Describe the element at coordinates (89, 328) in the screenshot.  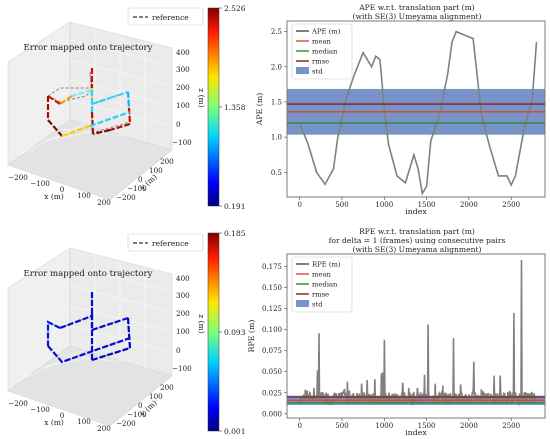
I see `error-trajectory` at that location.